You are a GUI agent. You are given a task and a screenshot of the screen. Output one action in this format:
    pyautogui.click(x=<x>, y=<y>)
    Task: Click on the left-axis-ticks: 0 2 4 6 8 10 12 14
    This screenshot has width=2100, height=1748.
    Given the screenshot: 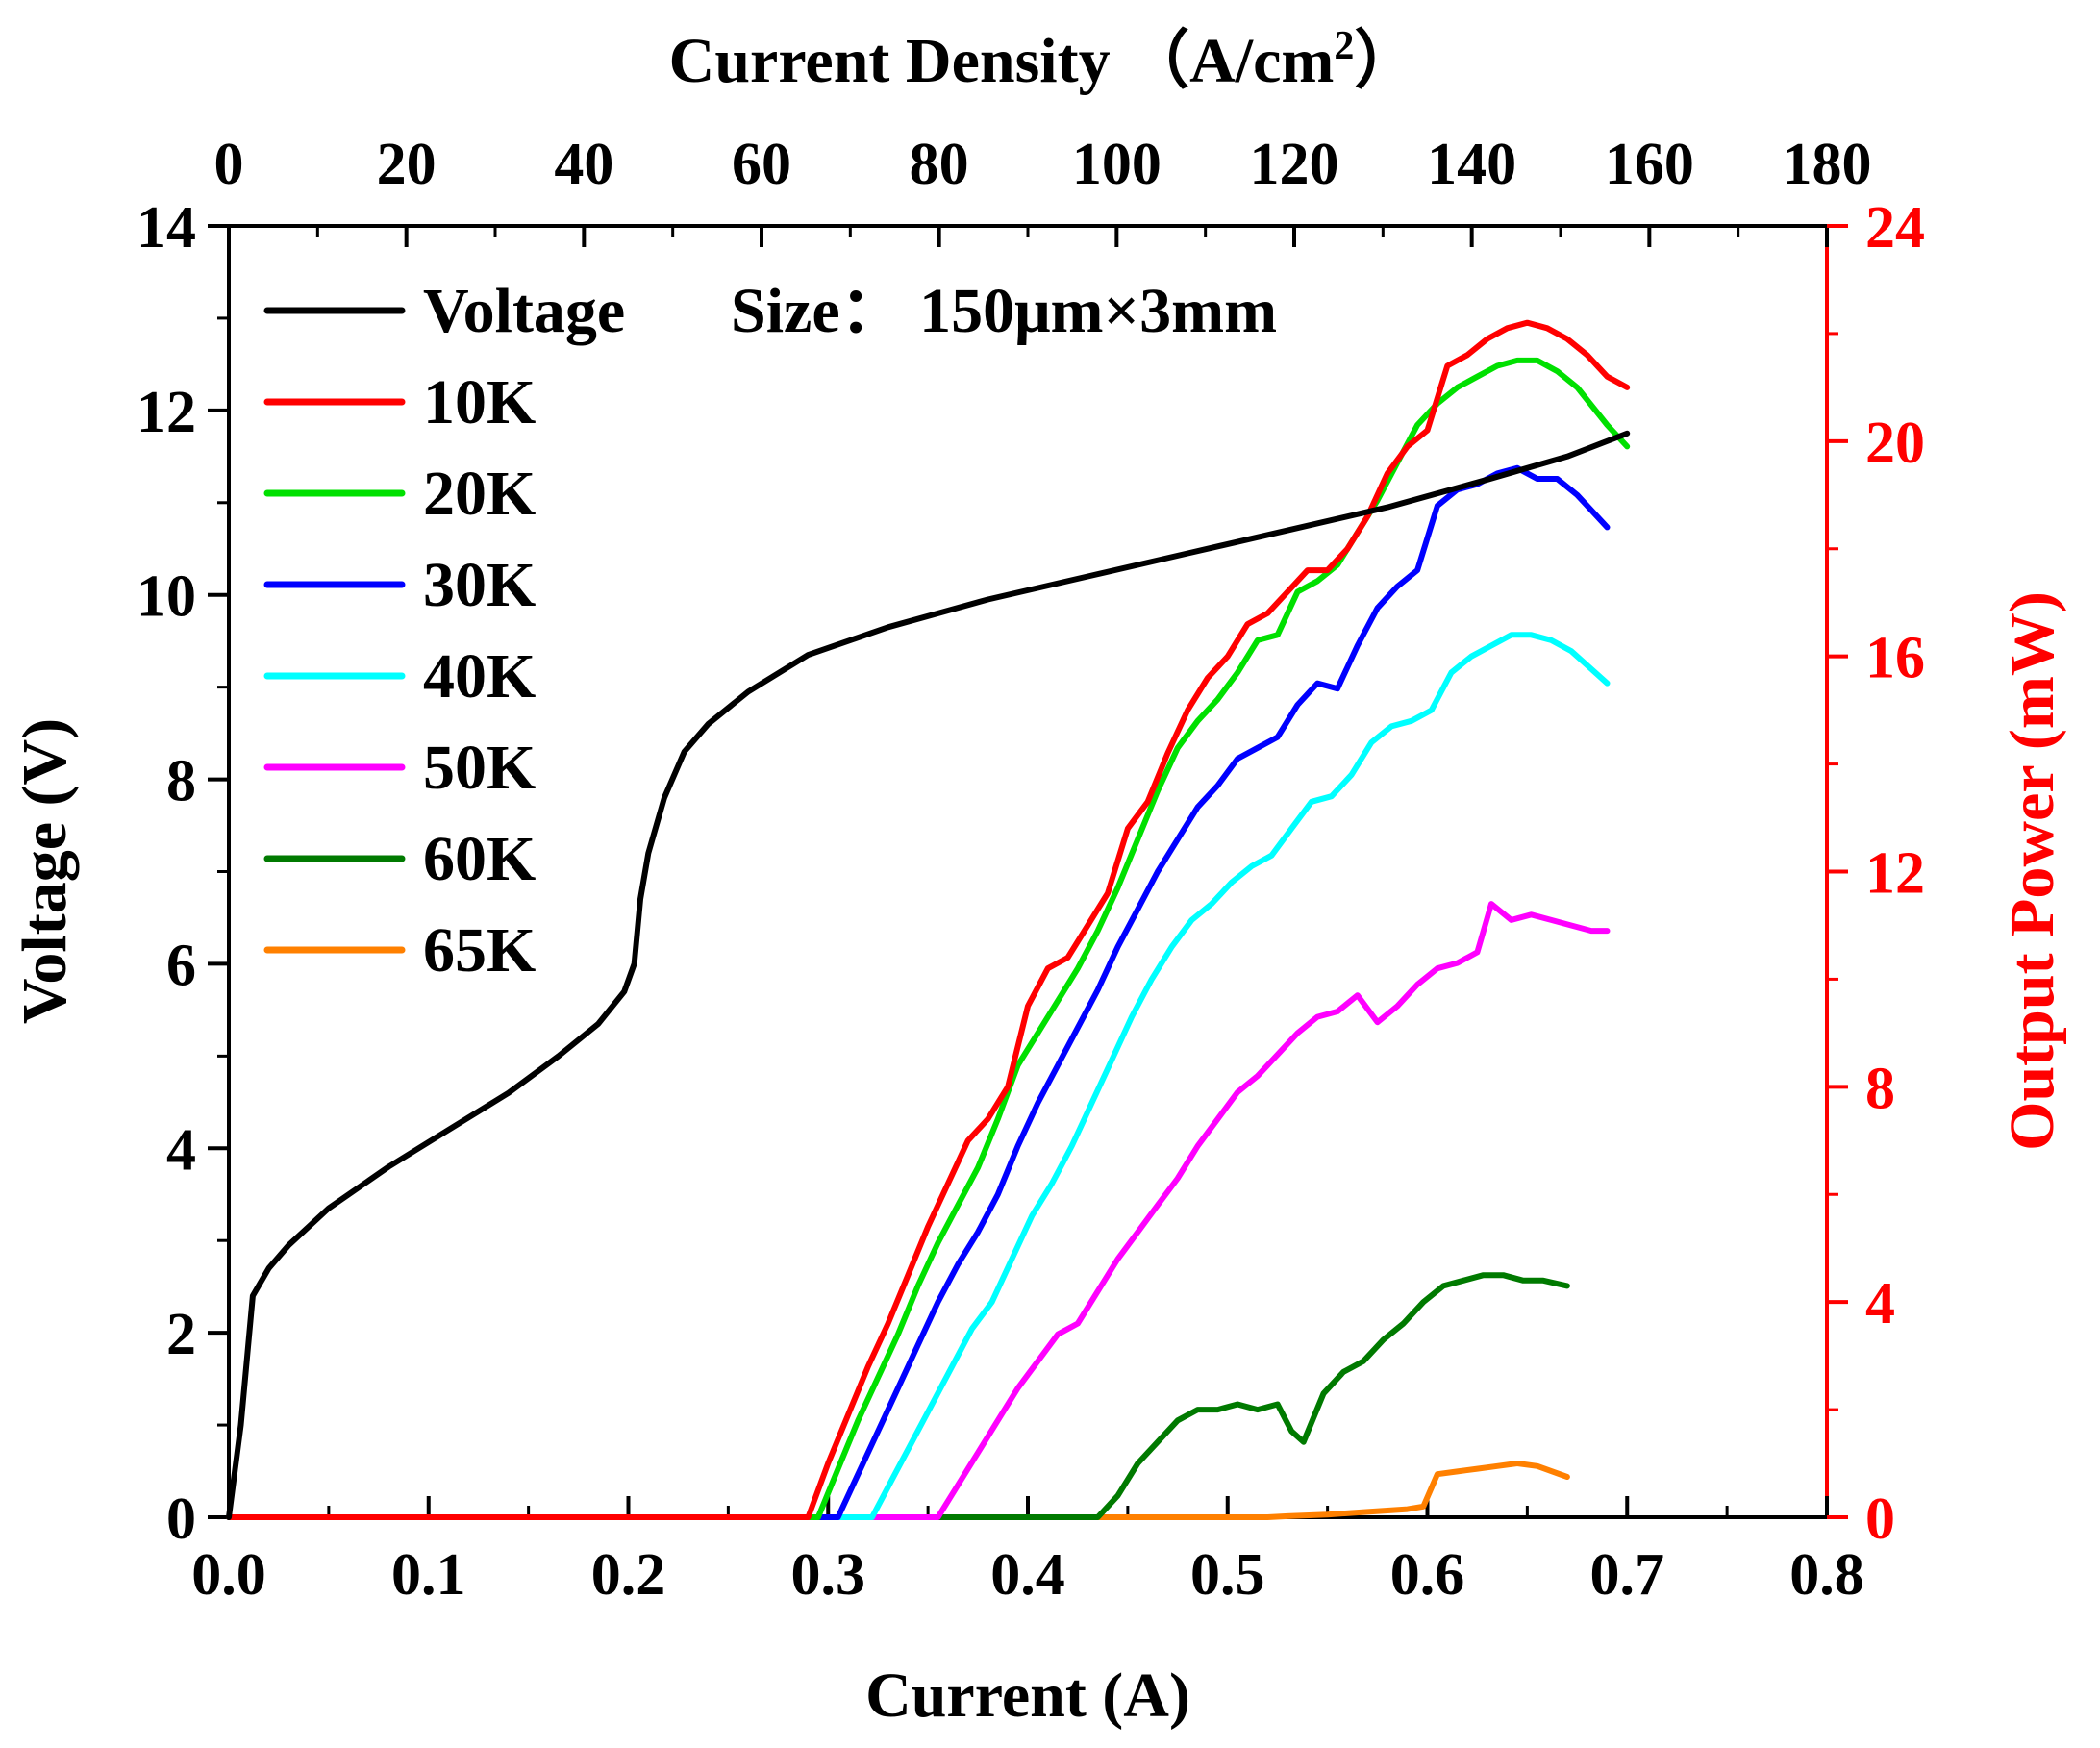 What is the action you would take?
    pyautogui.click(x=183, y=874)
    